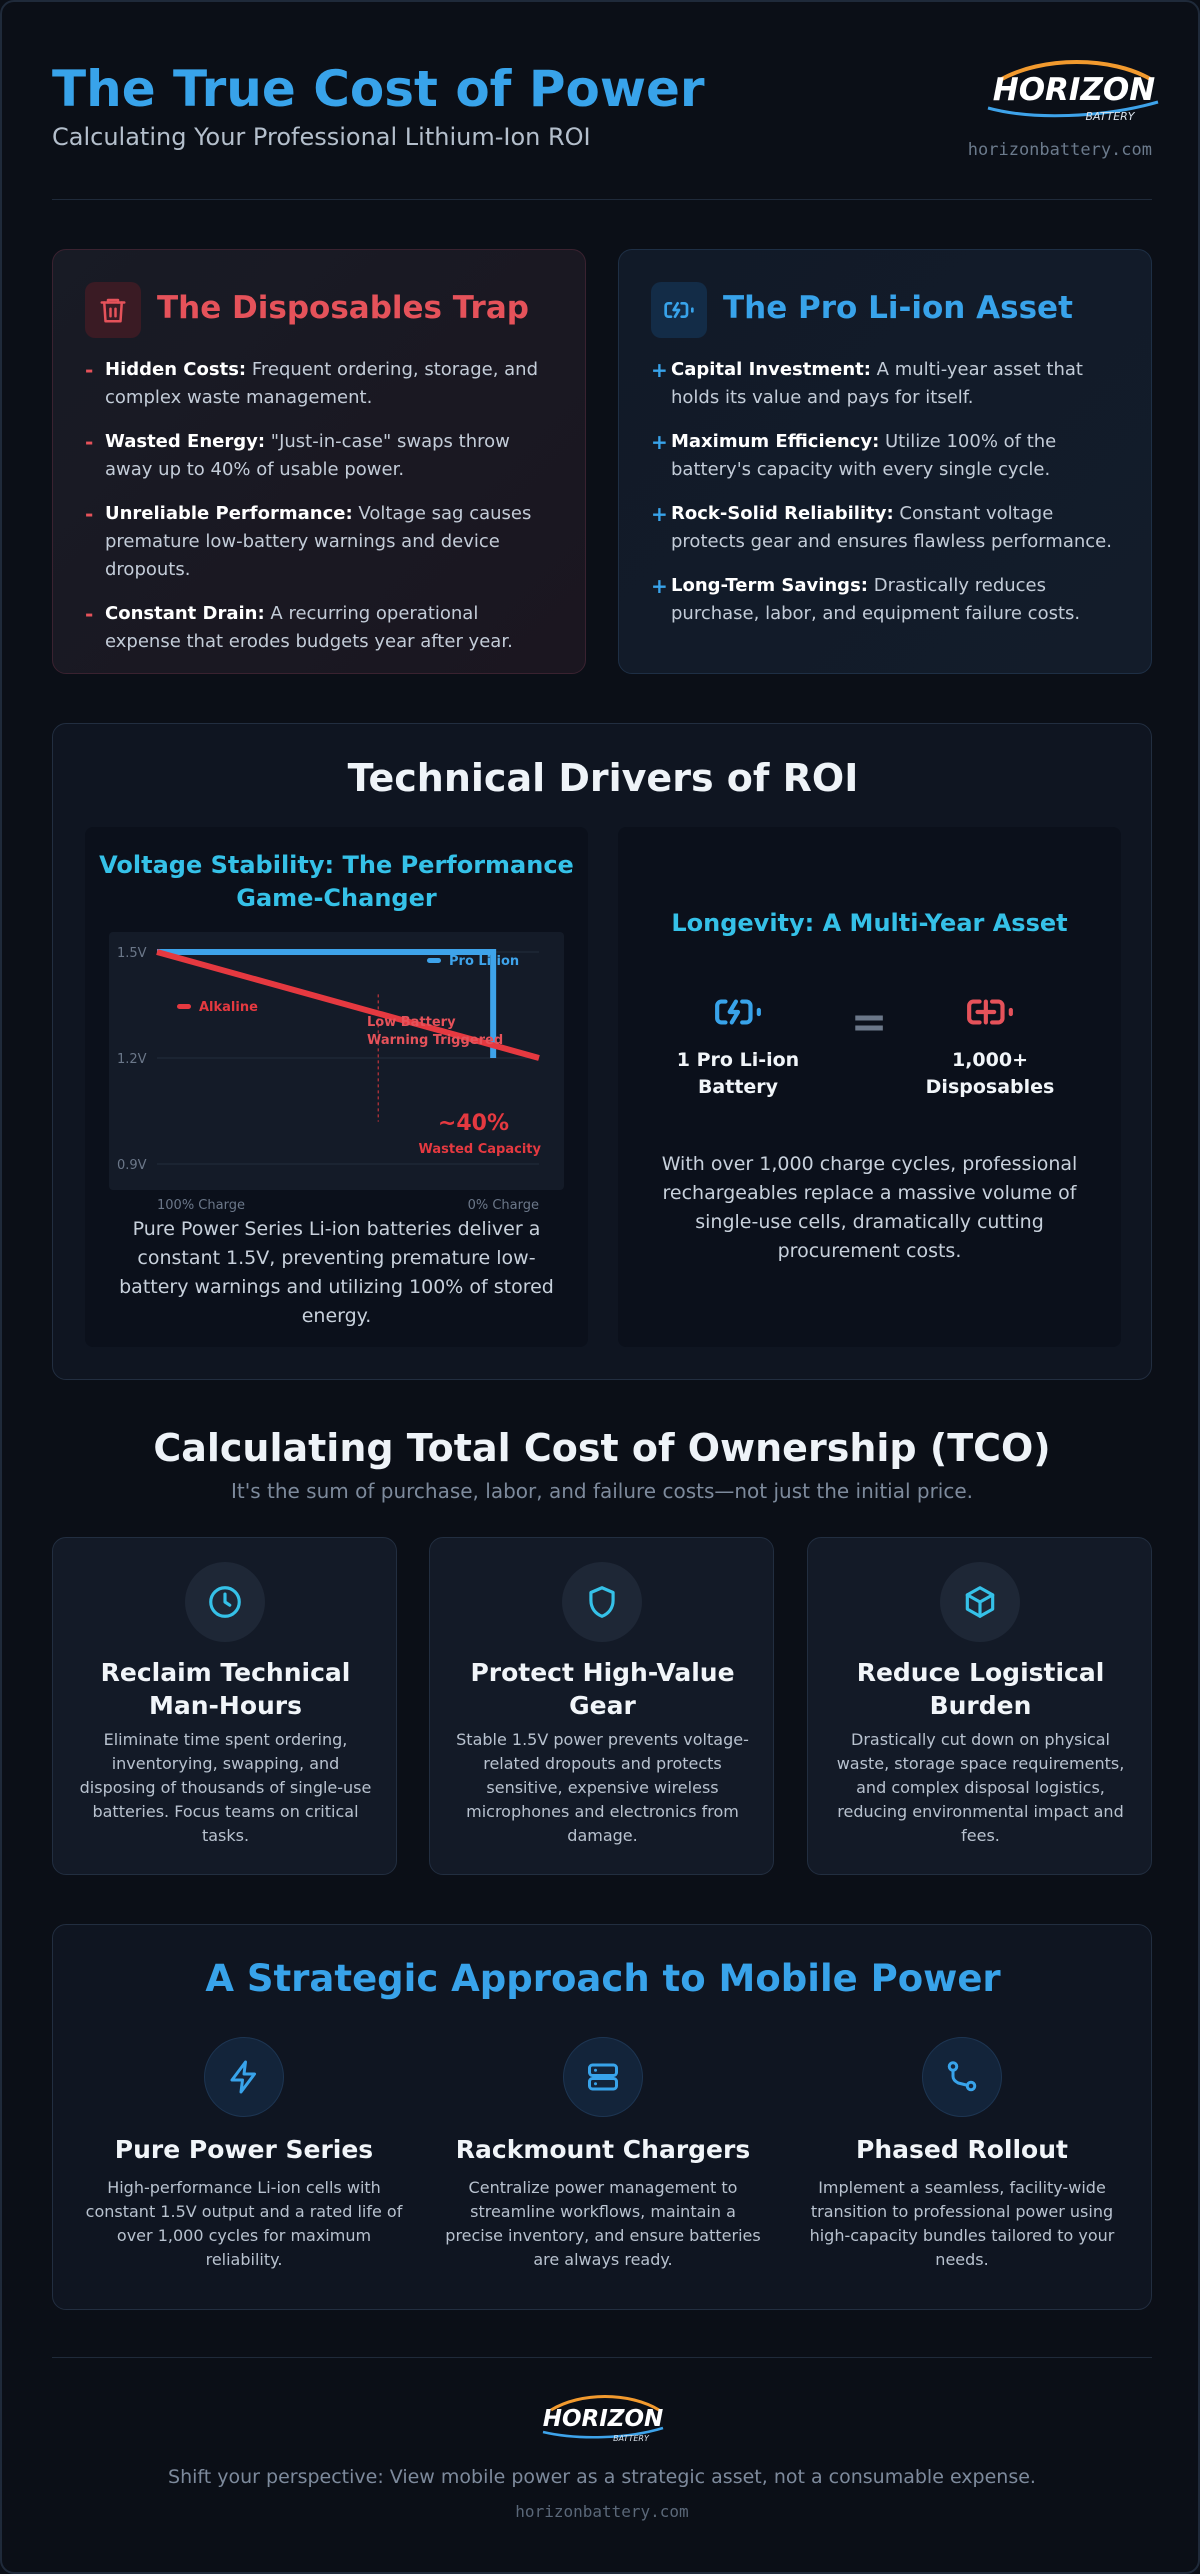 The height and width of the screenshot is (2574, 1200). What do you see at coordinates (132, 1165) in the screenshot?
I see `y-tick-label: 0.9V` at bounding box center [132, 1165].